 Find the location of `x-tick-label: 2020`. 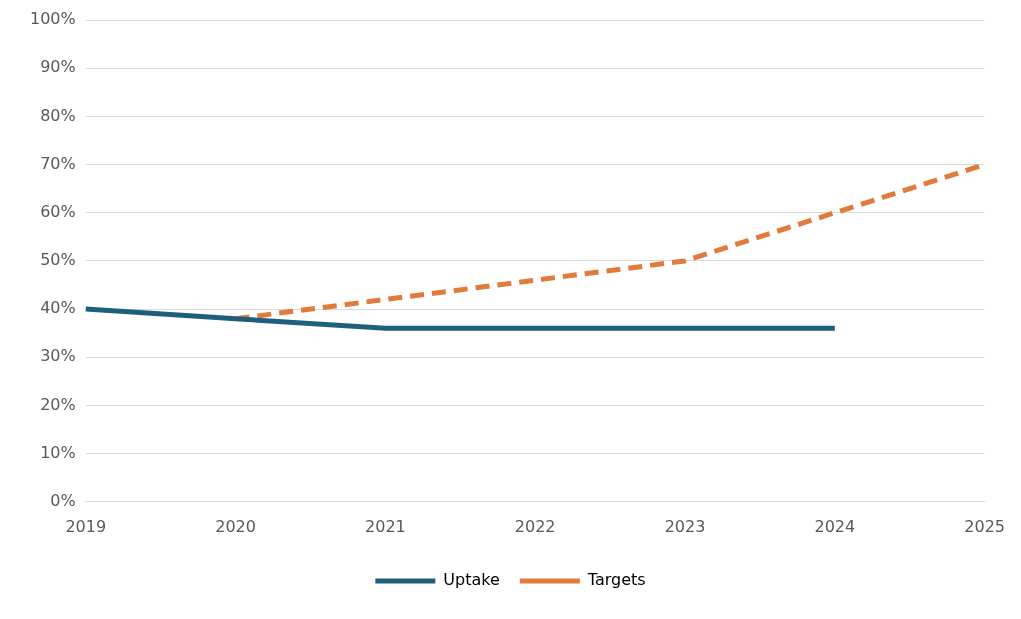

x-tick-label: 2020 is located at coordinates (235, 526).